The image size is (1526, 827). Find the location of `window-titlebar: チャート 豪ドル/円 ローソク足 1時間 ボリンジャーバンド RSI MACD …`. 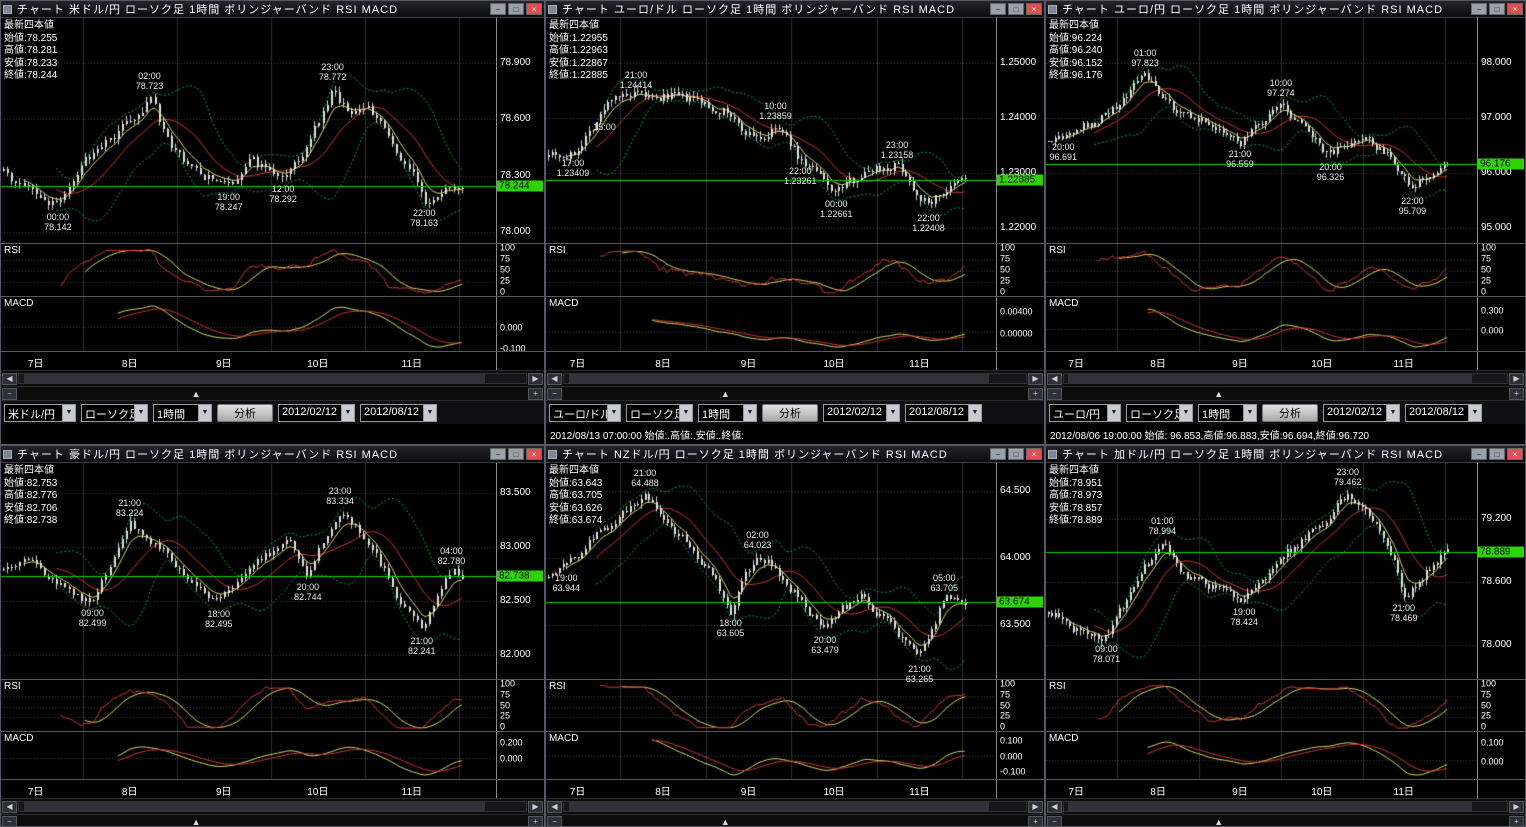

window-titlebar: チャート 豪ドル/円 ローソク足 1時間 ボリンジャーバンド RSI MACD … is located at coordinates (272, 454).